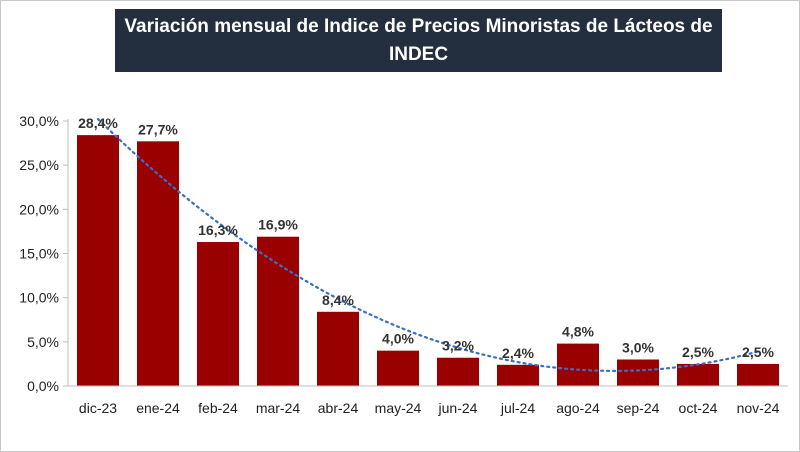 The width and height of the screenshot is (800, 452). Describe the element at coordinates (398, 339) in the screenshot. I see `data-label: 4,0%` at that location.